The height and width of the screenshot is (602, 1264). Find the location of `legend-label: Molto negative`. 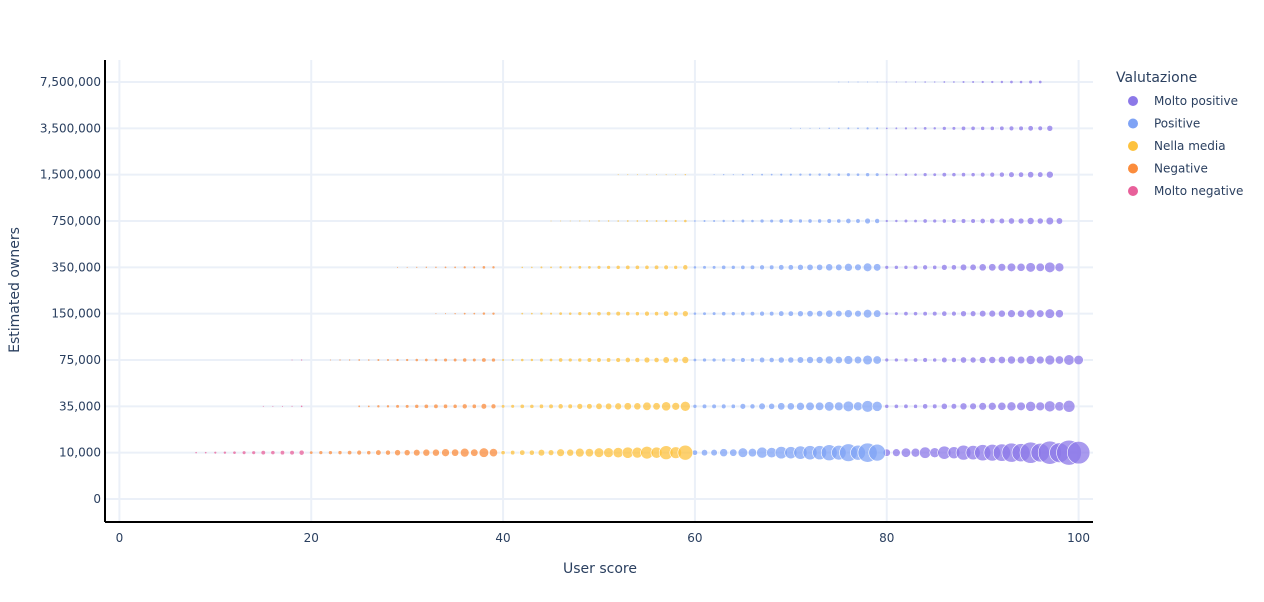

legend-label: Molto negative is located at coordinates (1198, 191).